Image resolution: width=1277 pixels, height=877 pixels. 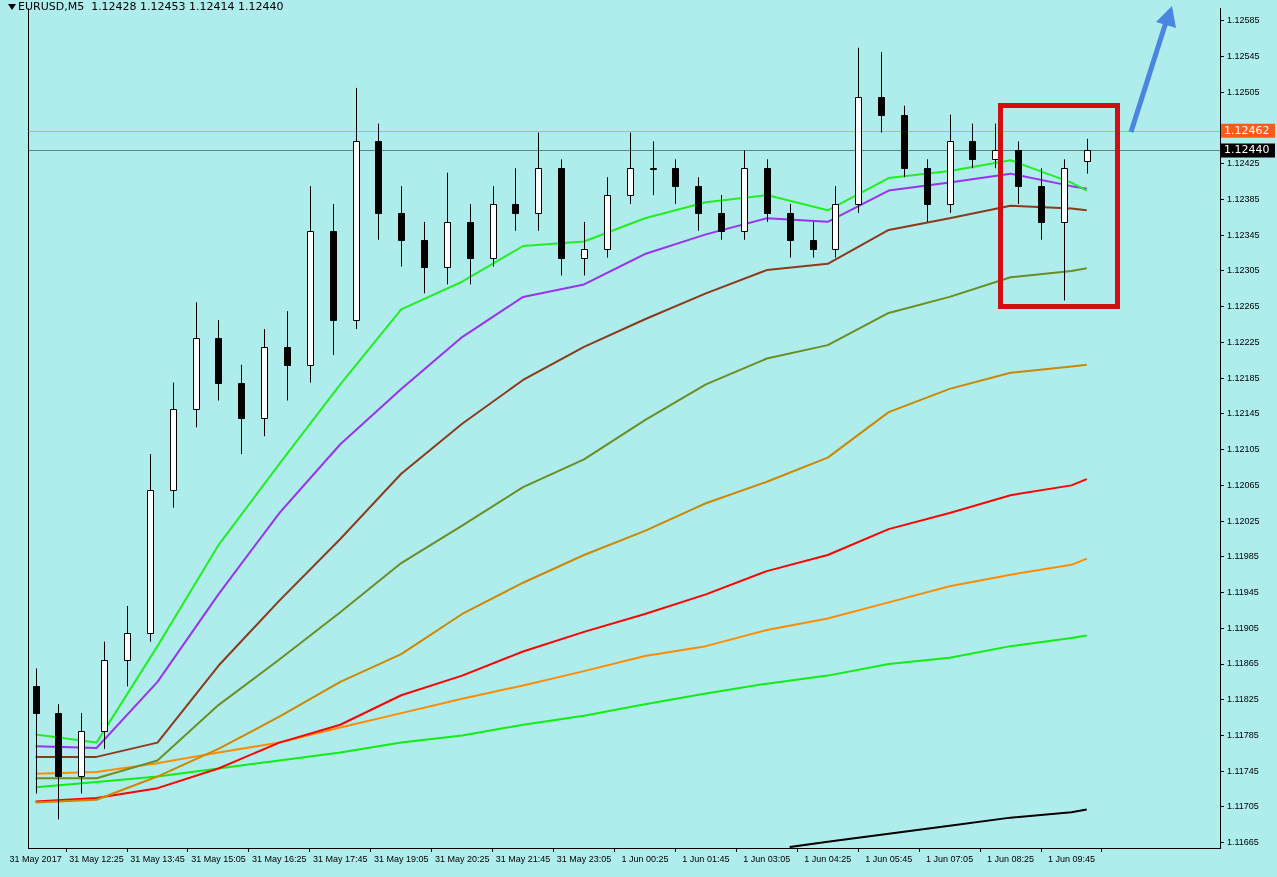 I want to click on x-tick-label: 1 Jun 03:05, so click(x=767, y=858).